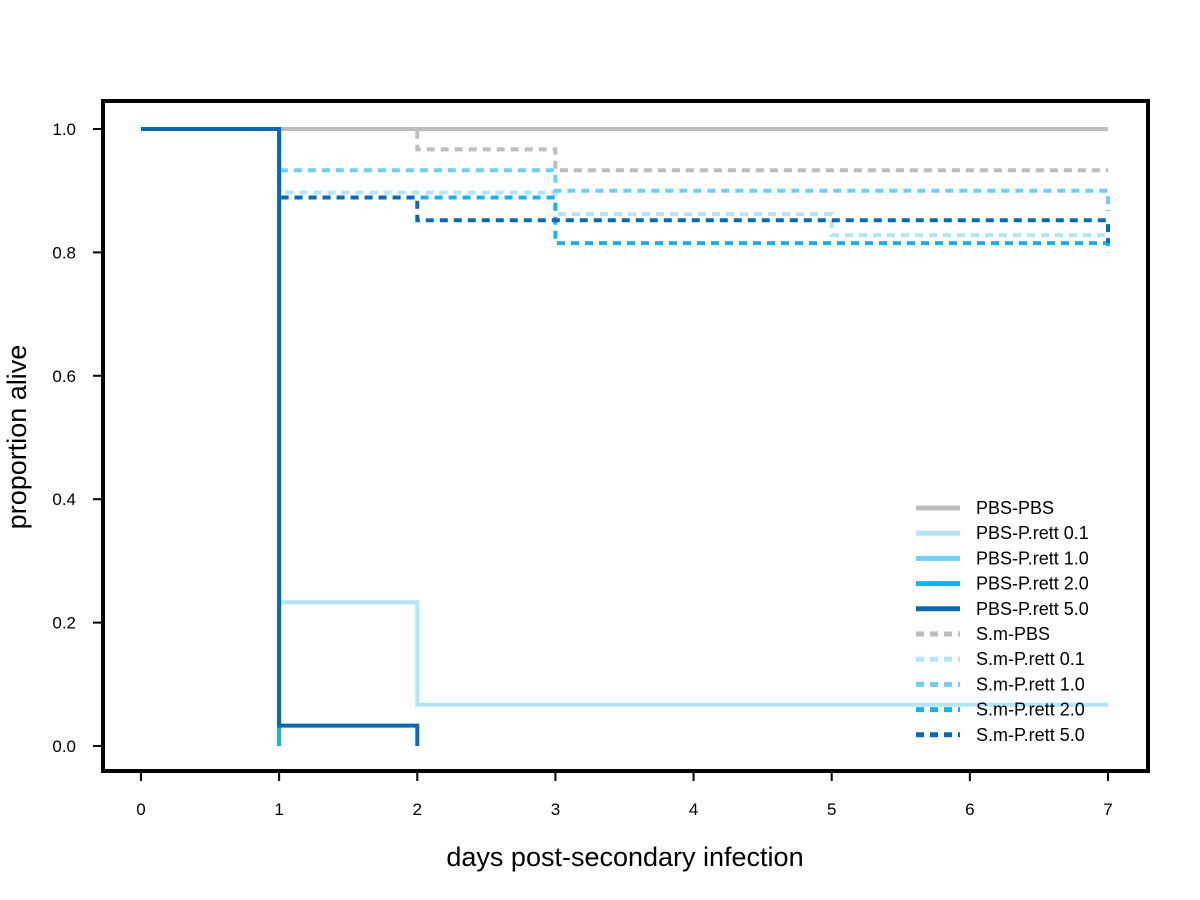  What do you see at coordinates (555, 809) in the screenshot?
I see `x-tick-label: 3` at bounding box center [555, 809].